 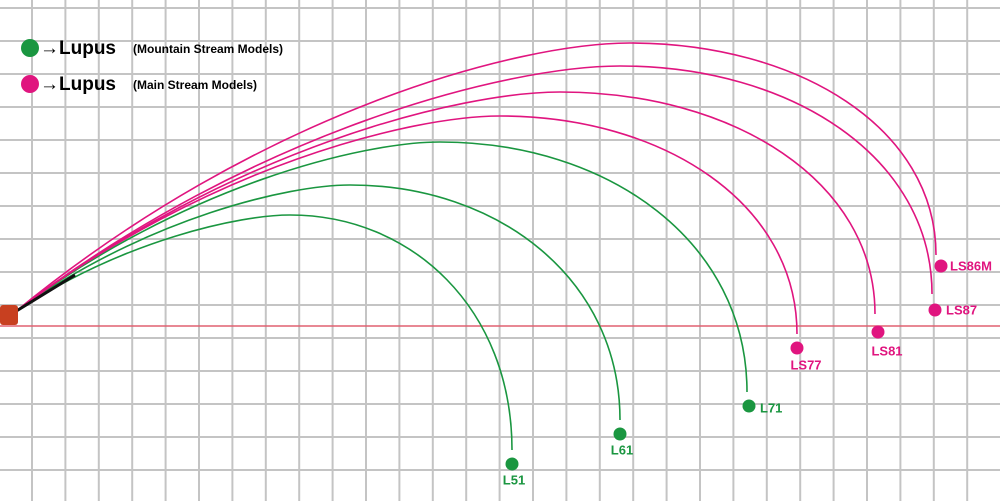 What do you see at coordinates (961, 309) in the screenshot?
I see `curve-label: LS87` at bounding box center [961, 309].